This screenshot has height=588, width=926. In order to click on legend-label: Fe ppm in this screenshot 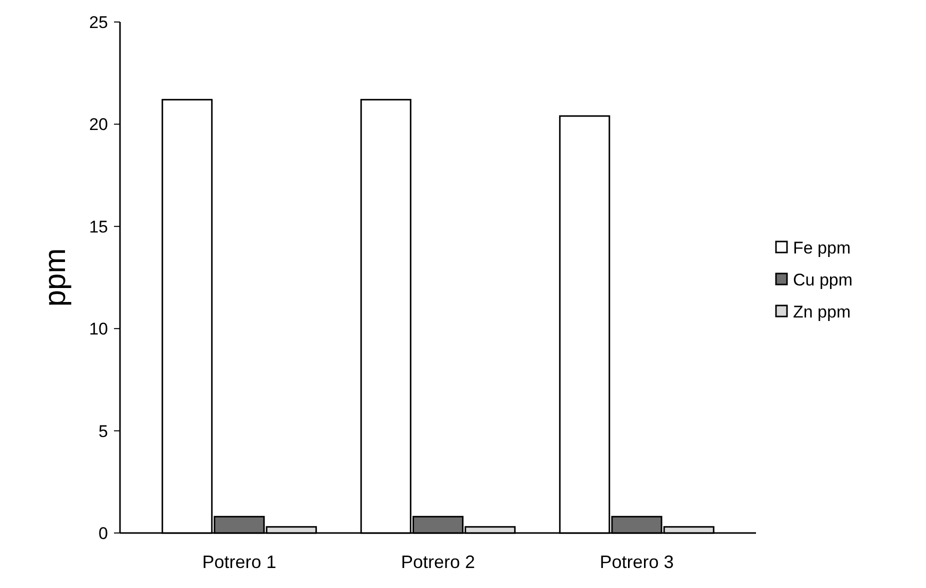, I will do `click(822, 248)`.